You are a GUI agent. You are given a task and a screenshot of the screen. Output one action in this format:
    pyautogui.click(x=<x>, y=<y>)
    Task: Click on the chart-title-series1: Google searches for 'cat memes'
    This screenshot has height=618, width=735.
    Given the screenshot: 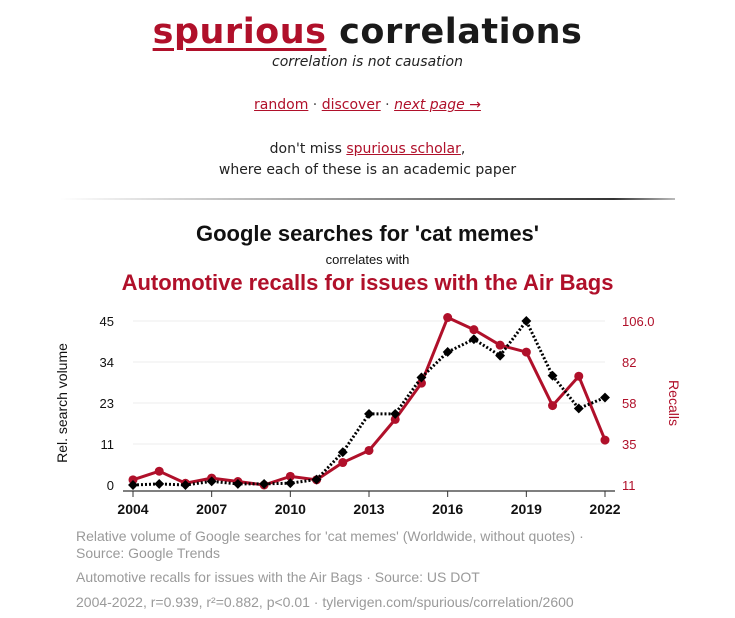 What is the action you would take?
    pyautogui.click(x=367, y=233)
    